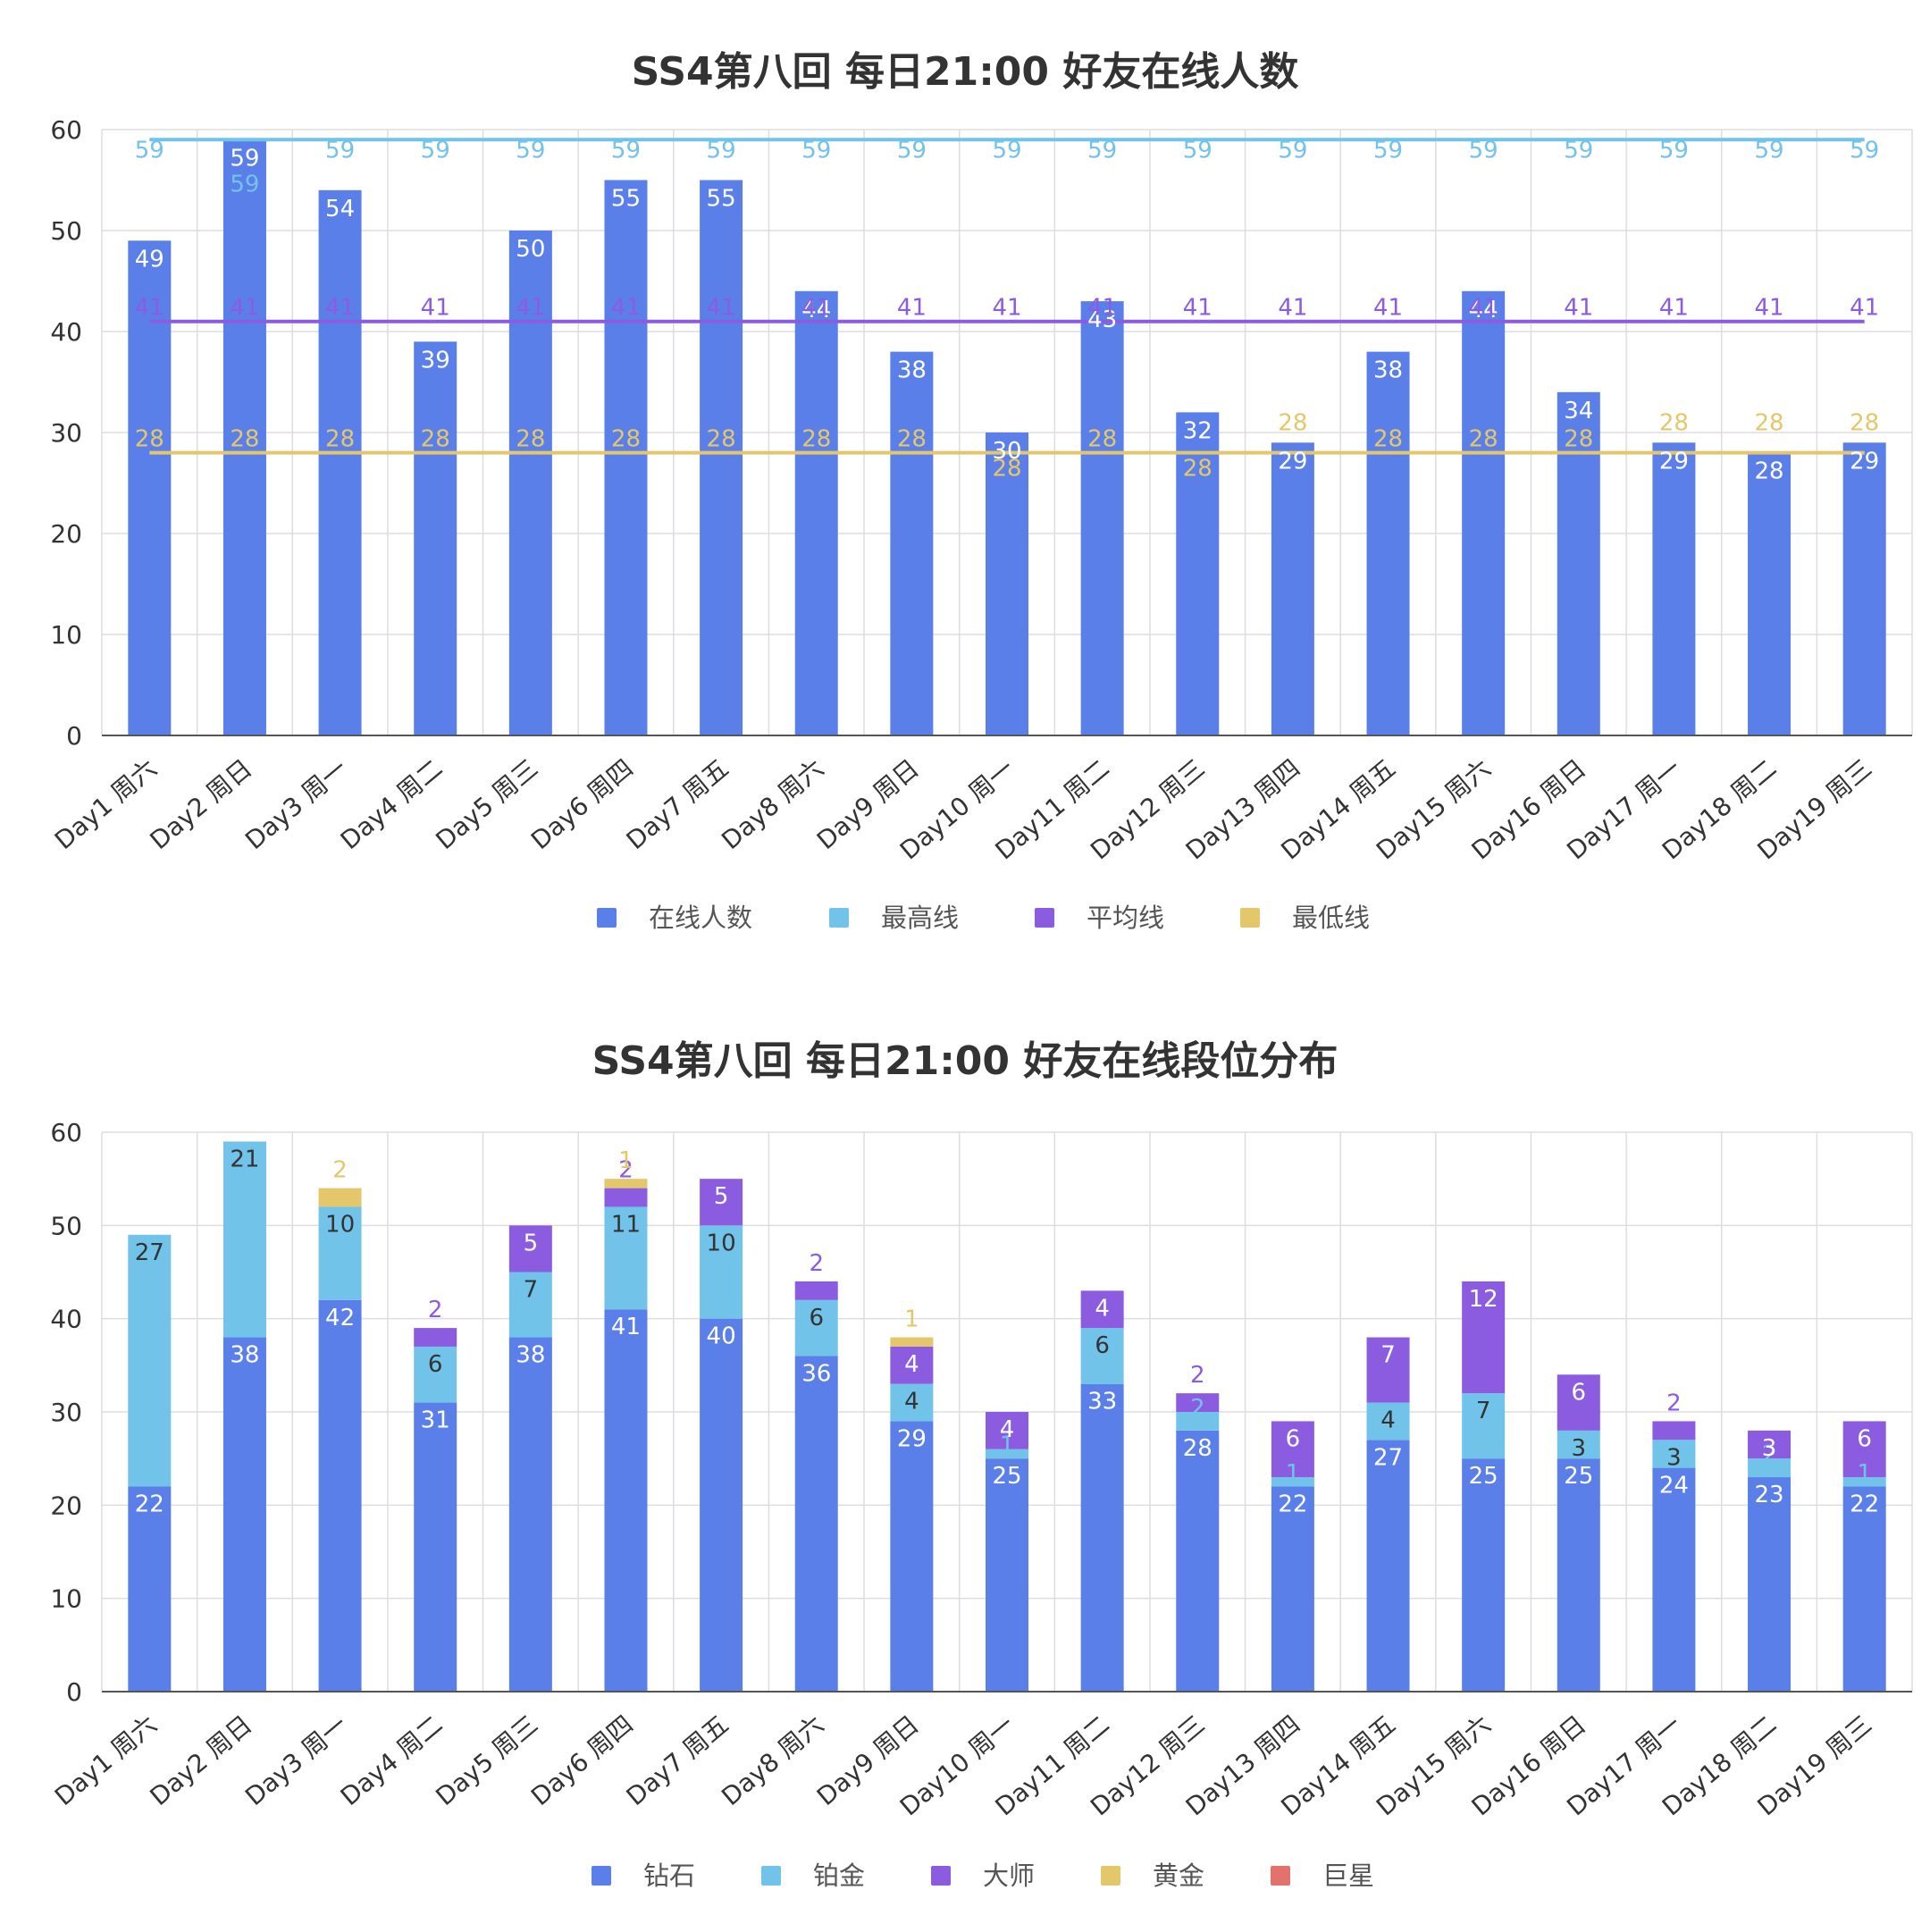 The width and height of the screenshot is (1930, 1932). Describe the element at coordinates (1674, 1457) in the screenshot. I see `platinum-segment-label: 3` at that location.